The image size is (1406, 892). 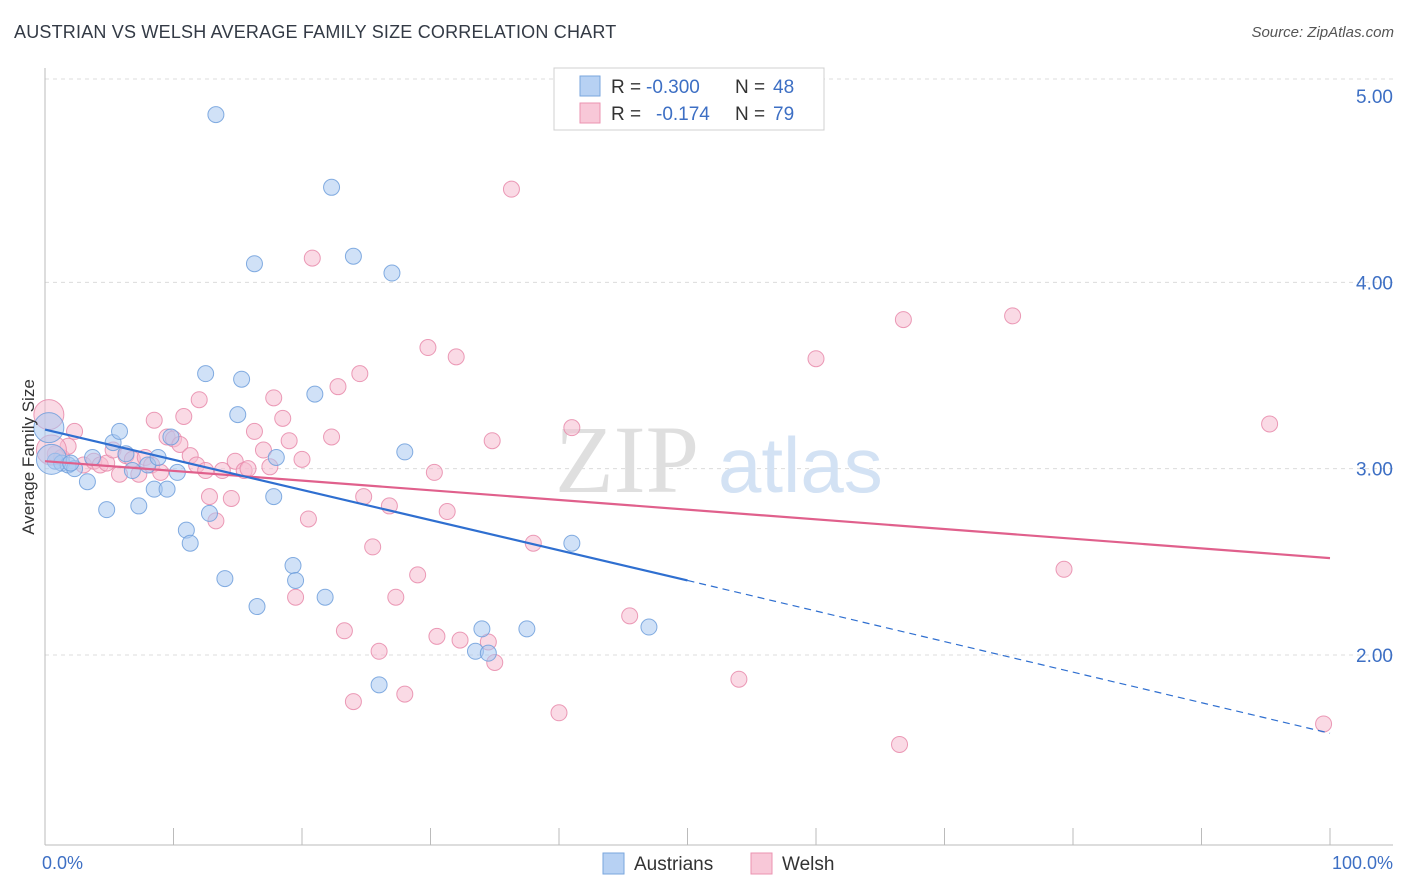 I want to click on austrians-r-label: R =, so click(x=626, y=87).